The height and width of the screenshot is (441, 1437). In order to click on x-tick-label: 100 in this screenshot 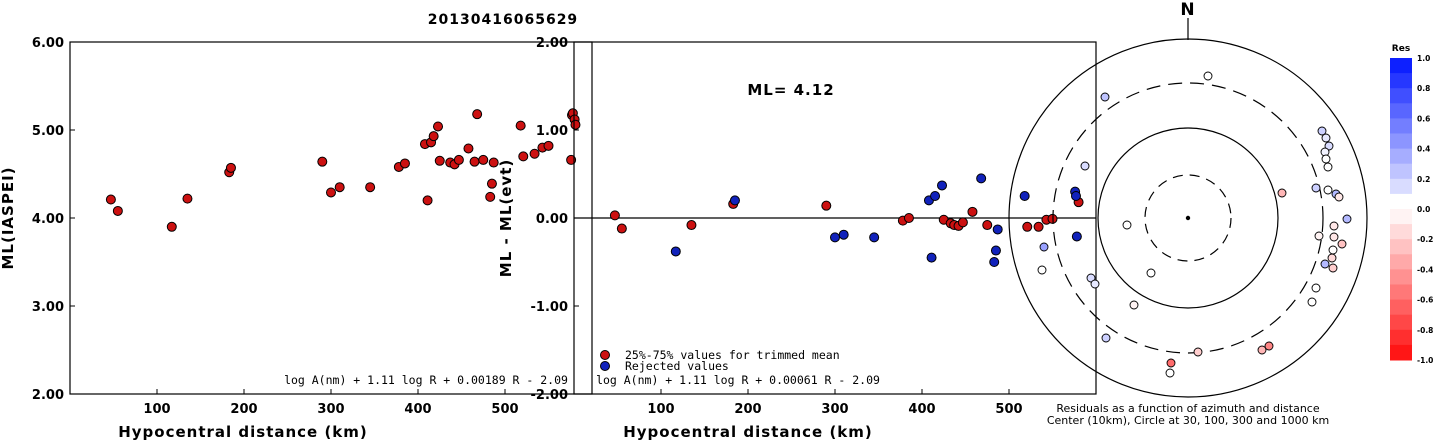, I will do `click(156, 409)`.